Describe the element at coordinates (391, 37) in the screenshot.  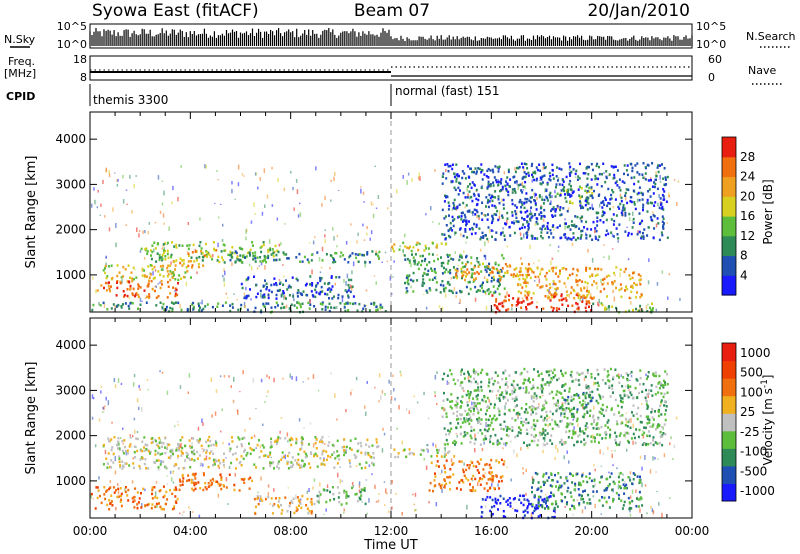
I see `sky-trace-line` at that location.